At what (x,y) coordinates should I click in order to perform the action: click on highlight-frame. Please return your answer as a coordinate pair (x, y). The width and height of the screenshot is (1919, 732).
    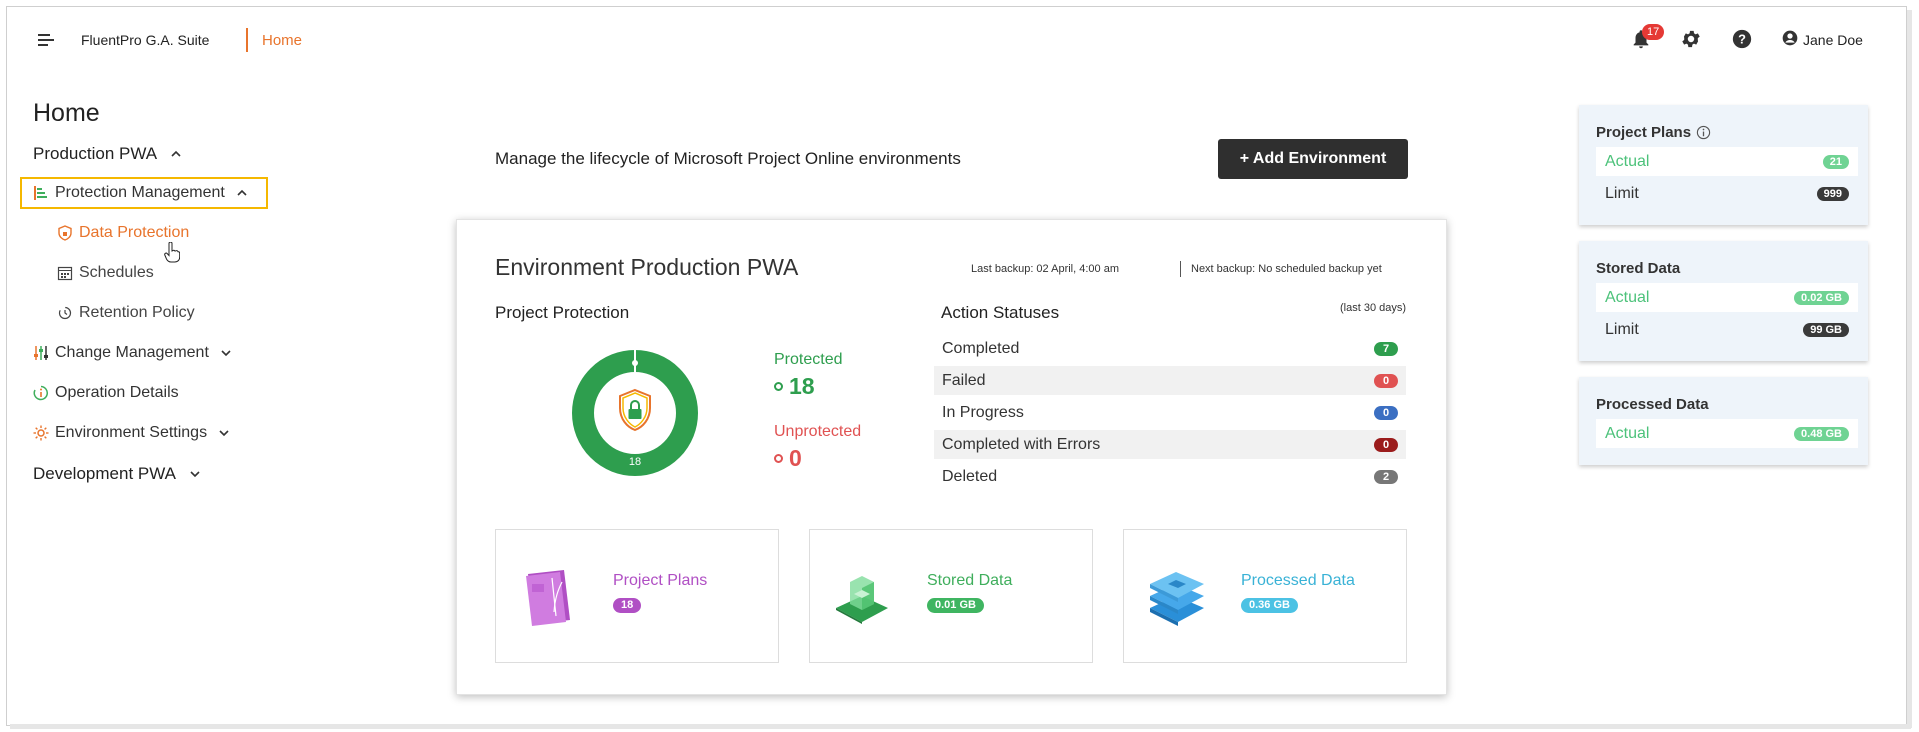
    Looking at the image, I should click on (144, 193).